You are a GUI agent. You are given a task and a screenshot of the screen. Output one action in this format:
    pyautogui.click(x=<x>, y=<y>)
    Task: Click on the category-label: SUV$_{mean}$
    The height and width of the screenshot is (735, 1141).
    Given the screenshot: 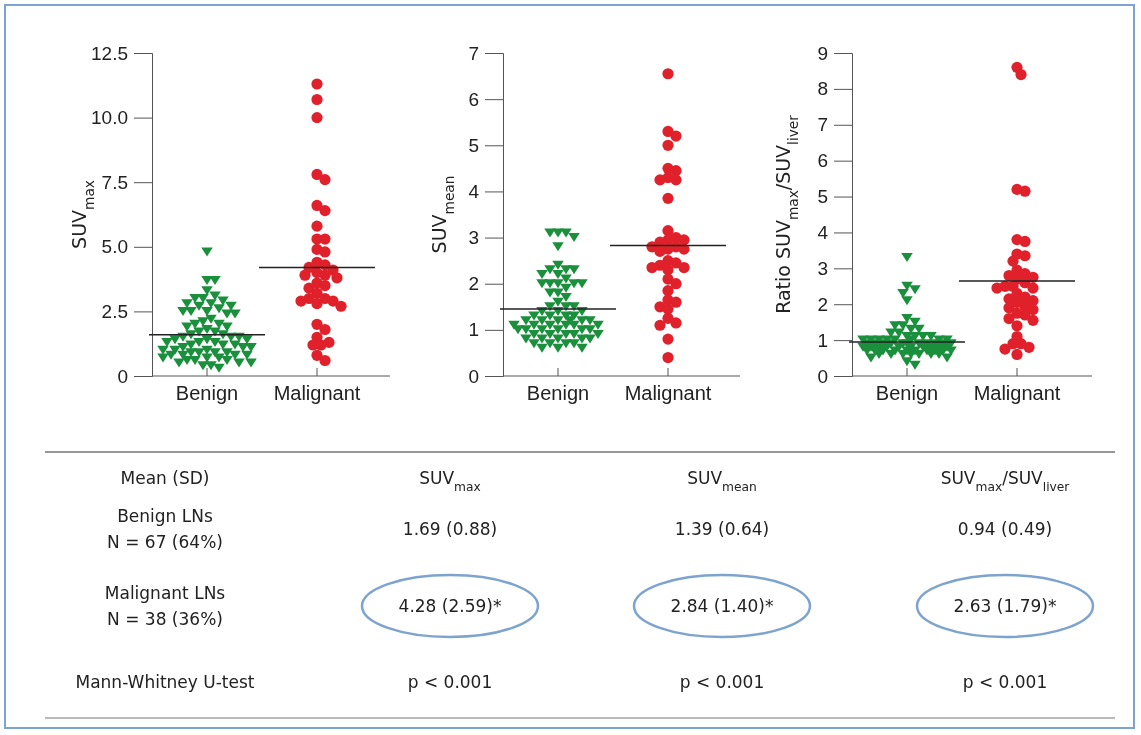 What is the action you would take?
    pyautogui.click(x=722, y=481)
    